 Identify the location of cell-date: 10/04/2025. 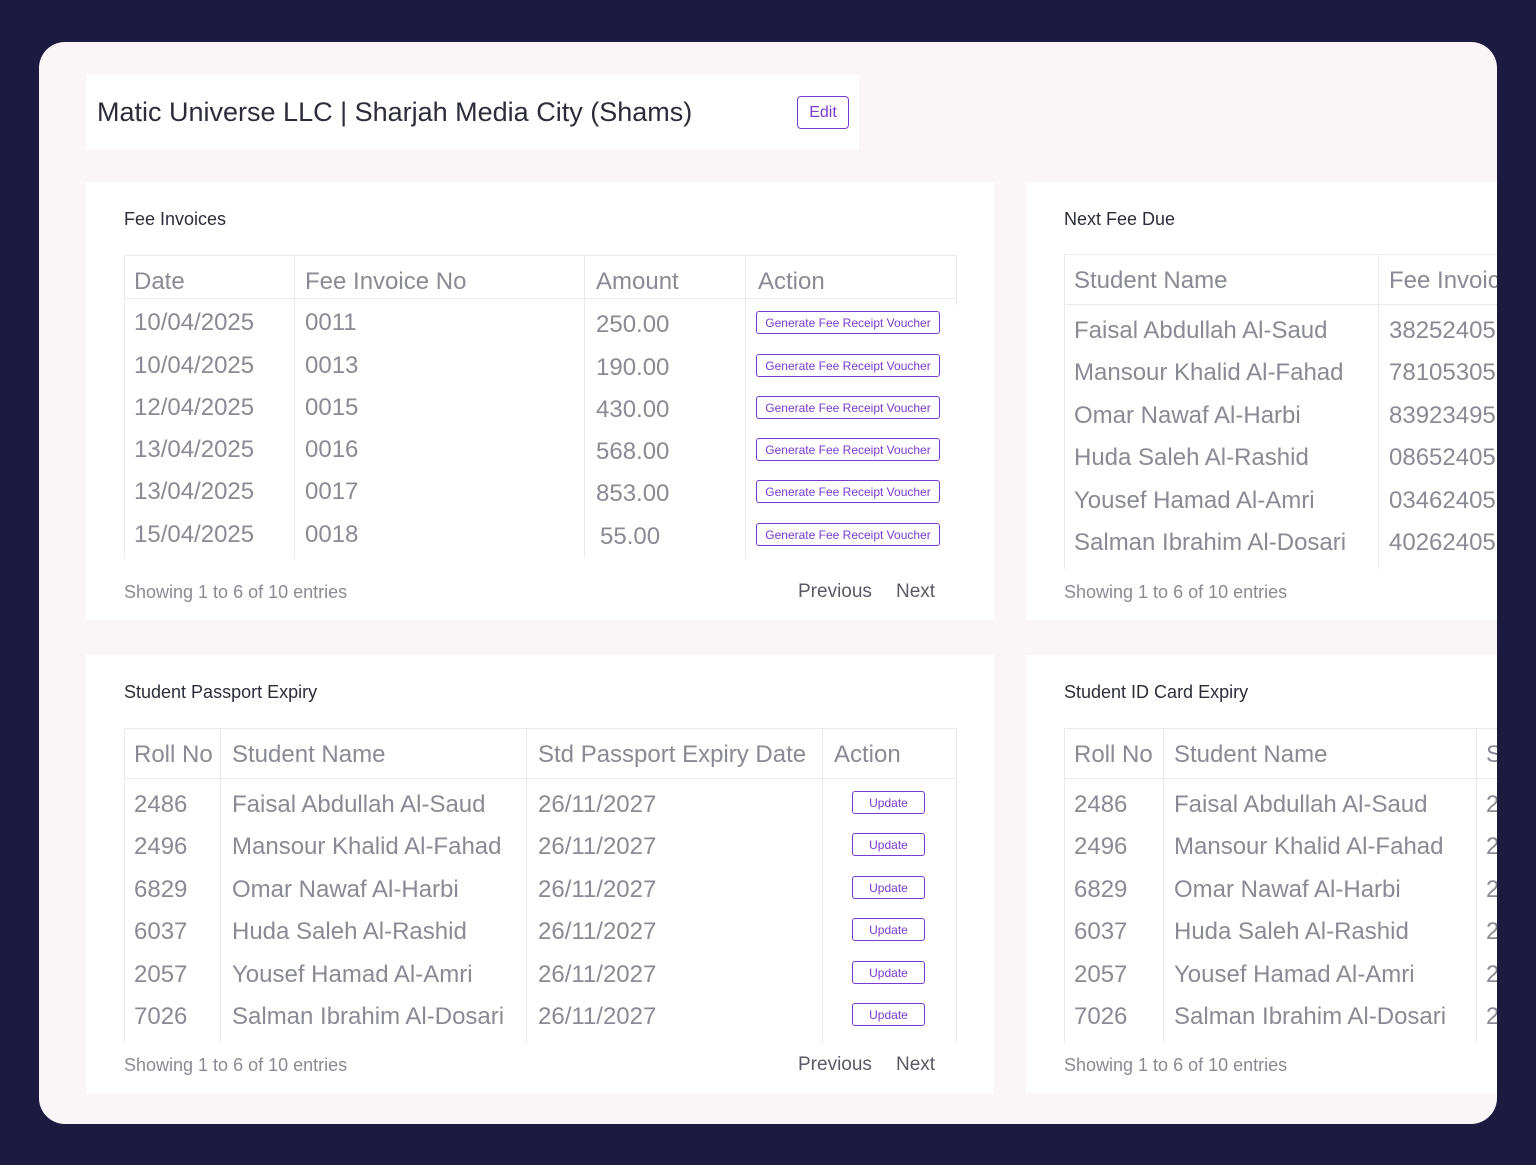
(194, 322).